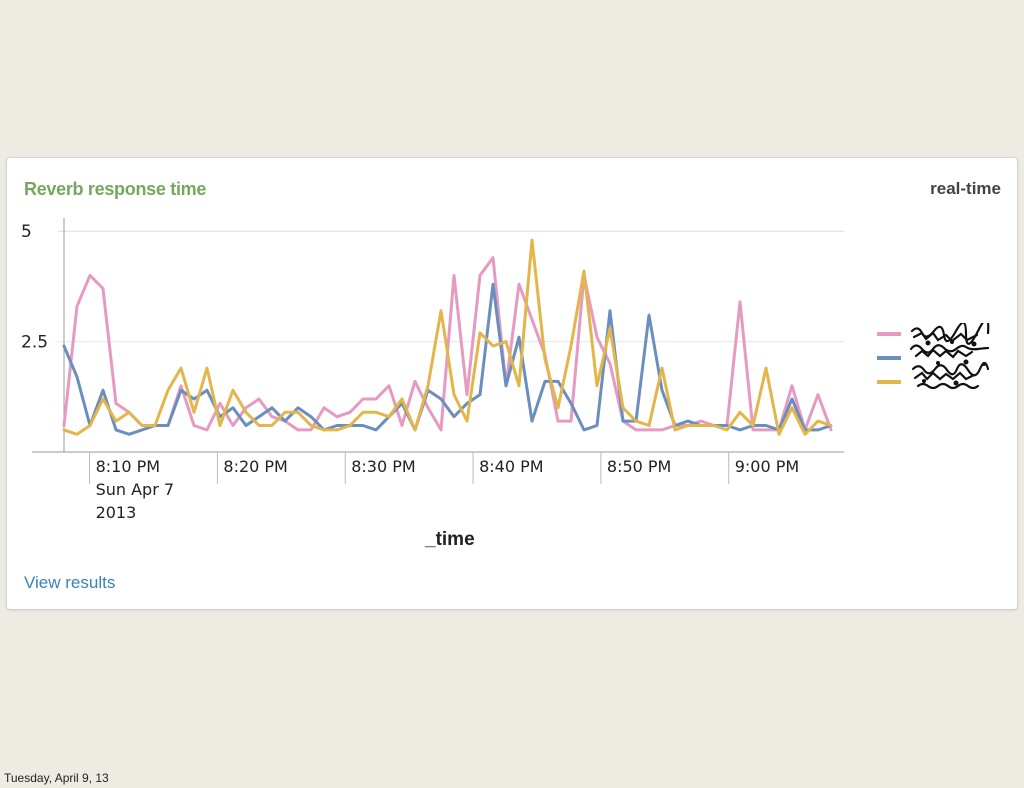 The height and width of the screenshot is (788, 1024). What do you see at coordinates (511, 466) in the screenshot?
I see `x-tick-label: 8:40 PM` at bounding box center [511, 466].